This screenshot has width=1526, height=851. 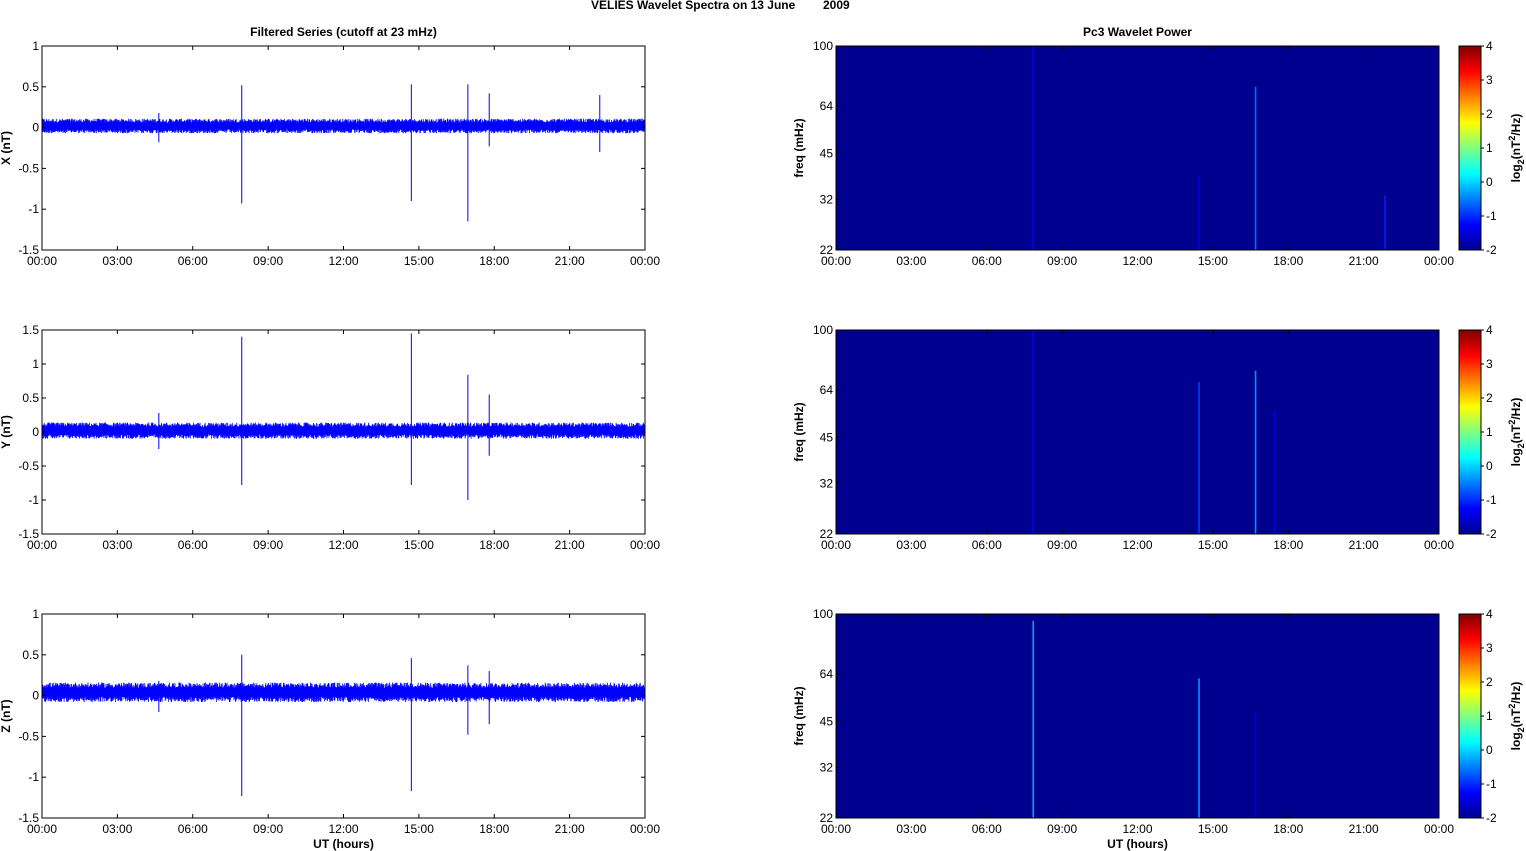 What do you see at coordinates (343, 32) in the screenshot?
I see `series-title: Filtered Series (cutoff at 23 mHz)` at bounding box center [343, 32].